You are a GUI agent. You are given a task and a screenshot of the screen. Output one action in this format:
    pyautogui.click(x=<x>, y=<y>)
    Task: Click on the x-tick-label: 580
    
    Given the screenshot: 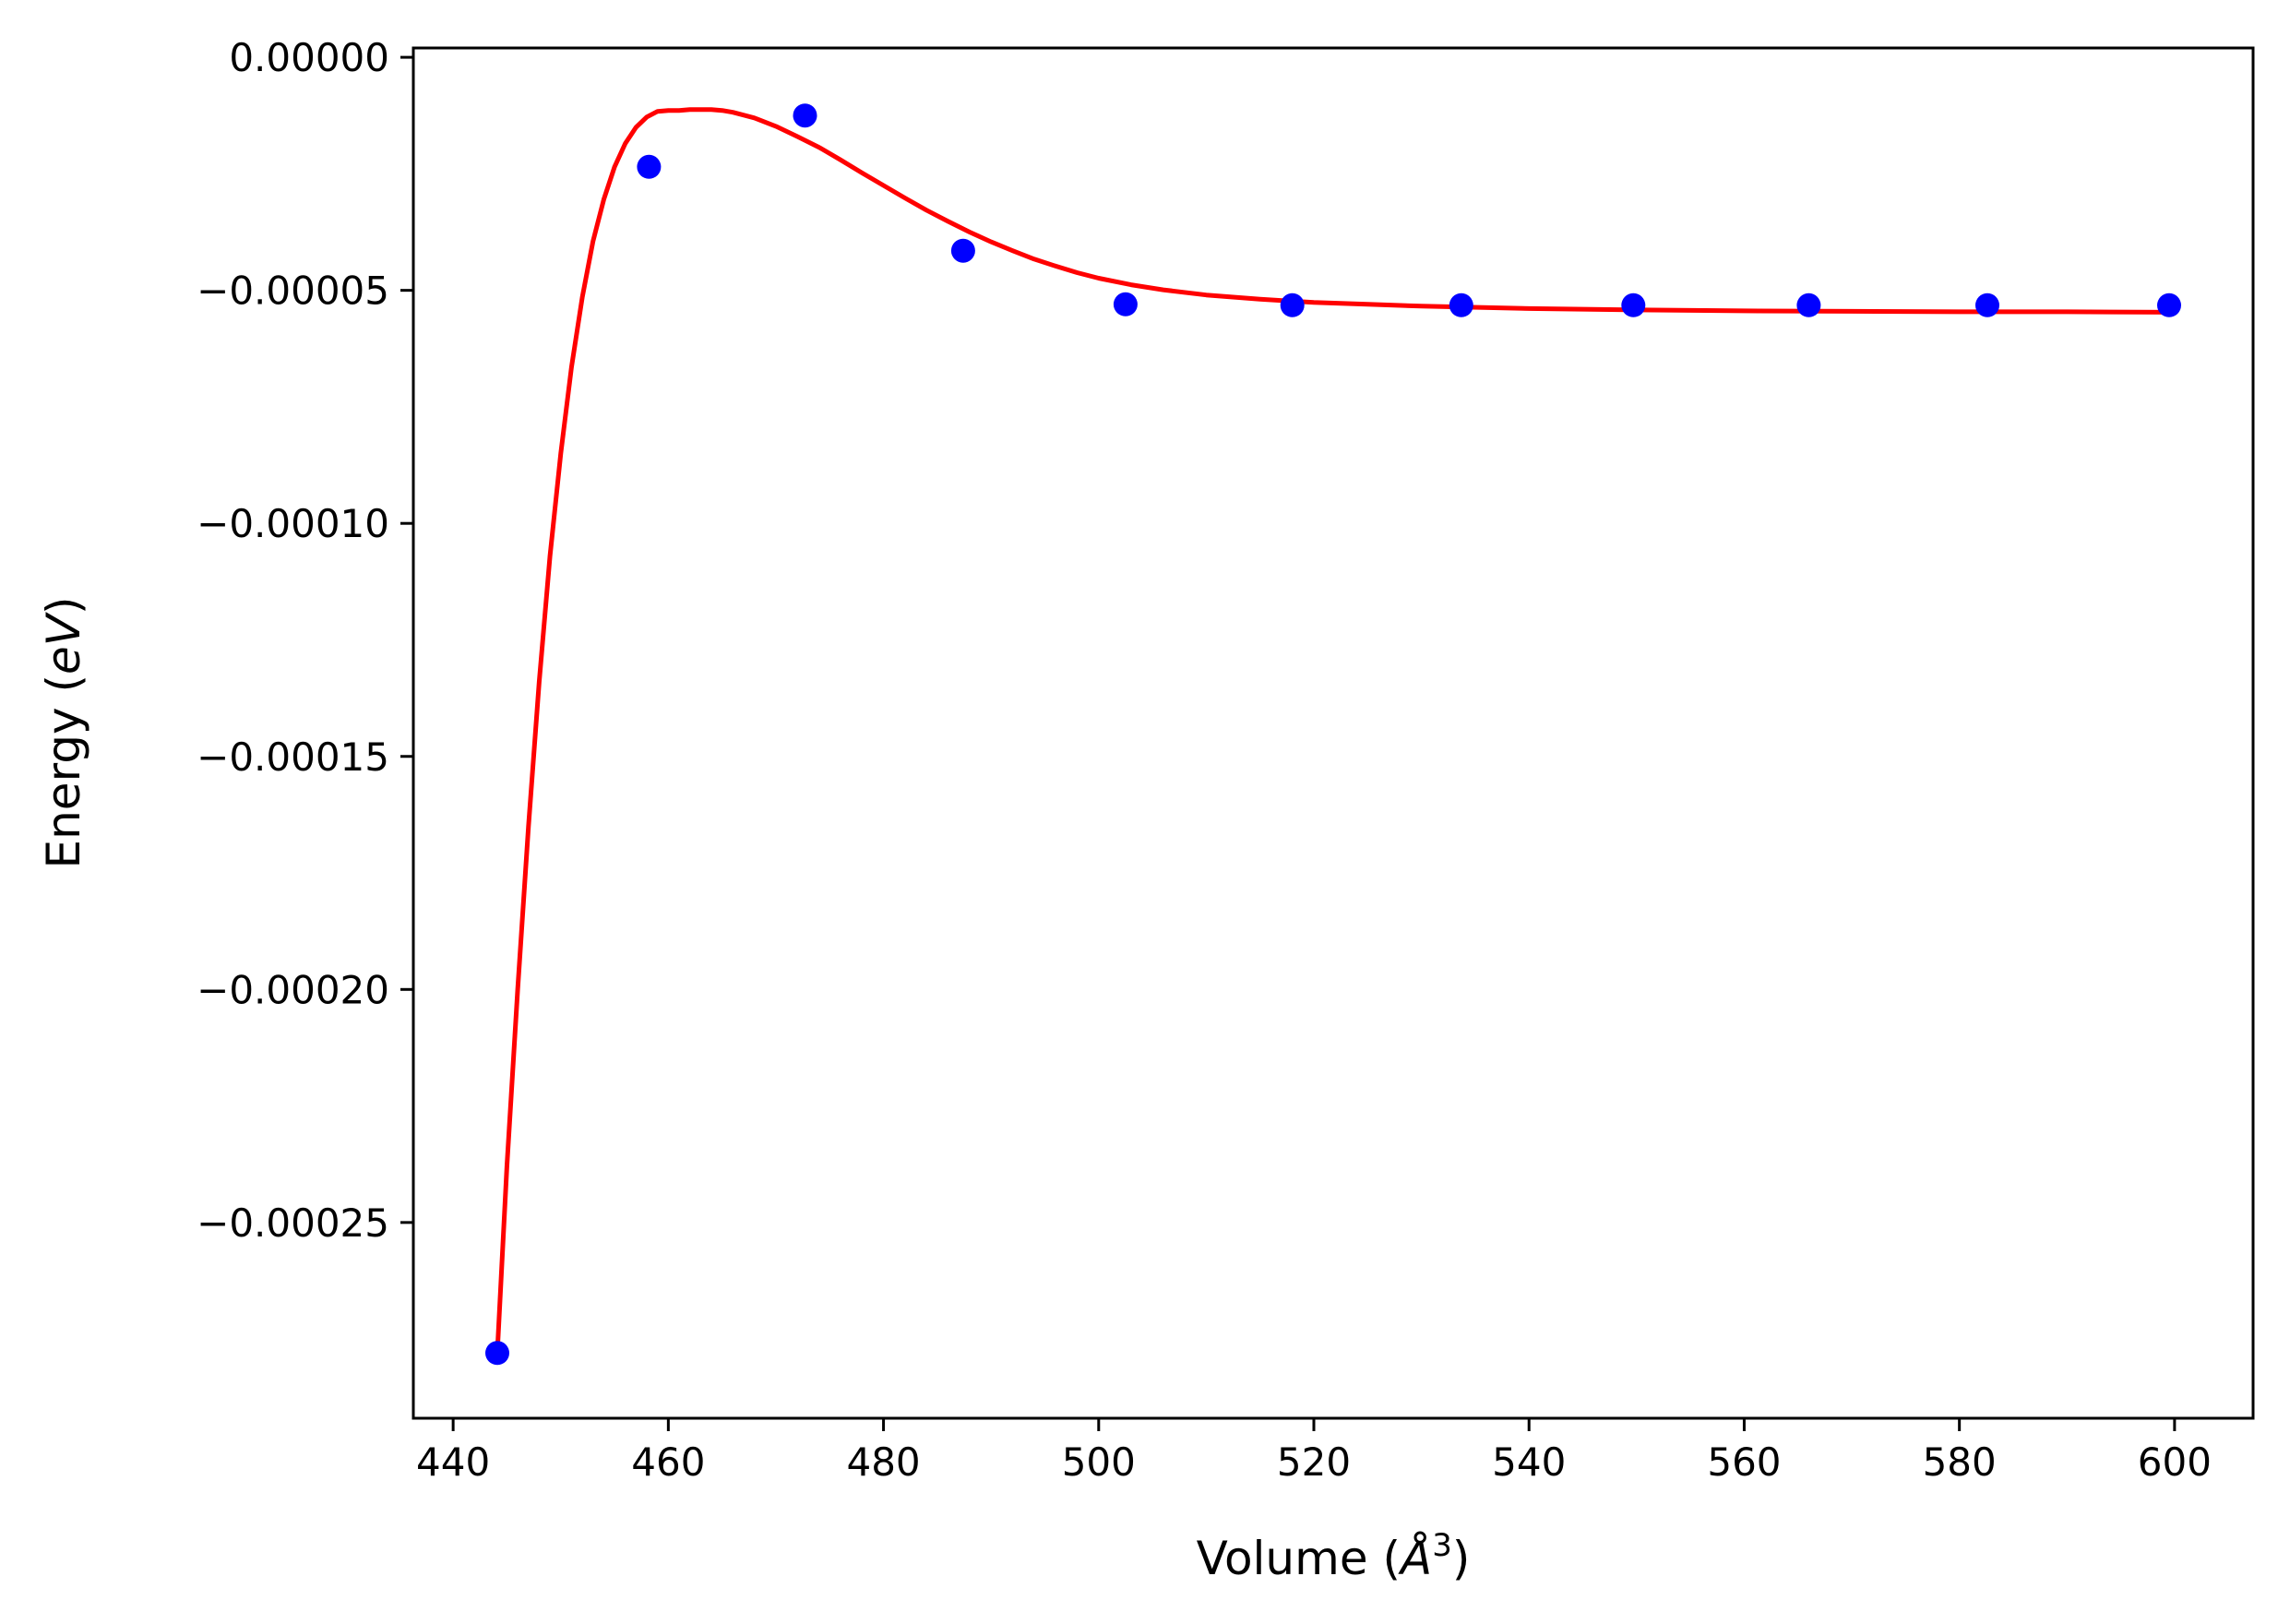 What is the action you would take?
    pyautogui.click(x=1960, y=1462)
    